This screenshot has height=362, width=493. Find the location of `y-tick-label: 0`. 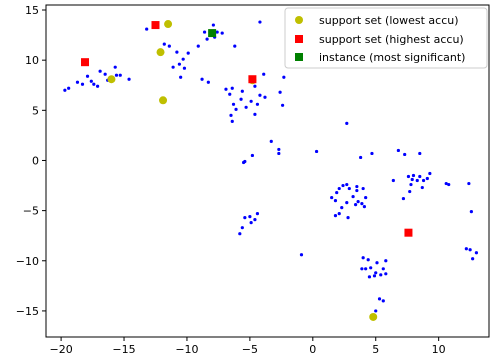

y-tick-label: 0 is located at coordinates (35, 160).